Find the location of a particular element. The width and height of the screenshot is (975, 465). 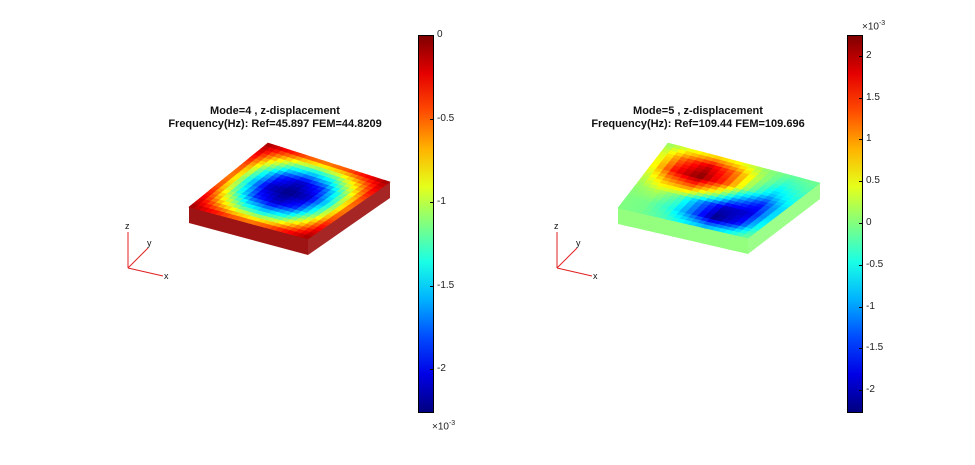

plot2-title-line2: Frequency(Hz): Ref=109.44 FEM=109.696 is located at coordinates (698, 124).